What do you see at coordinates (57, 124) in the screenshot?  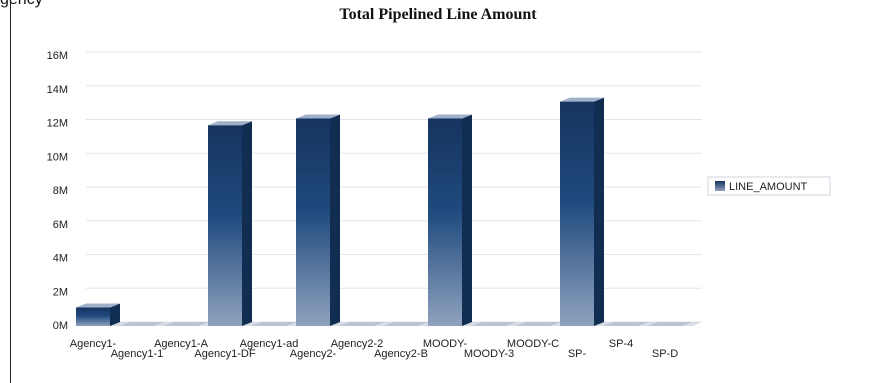 I see `y-tick-label: 12M` at bounding box center [57, 124].